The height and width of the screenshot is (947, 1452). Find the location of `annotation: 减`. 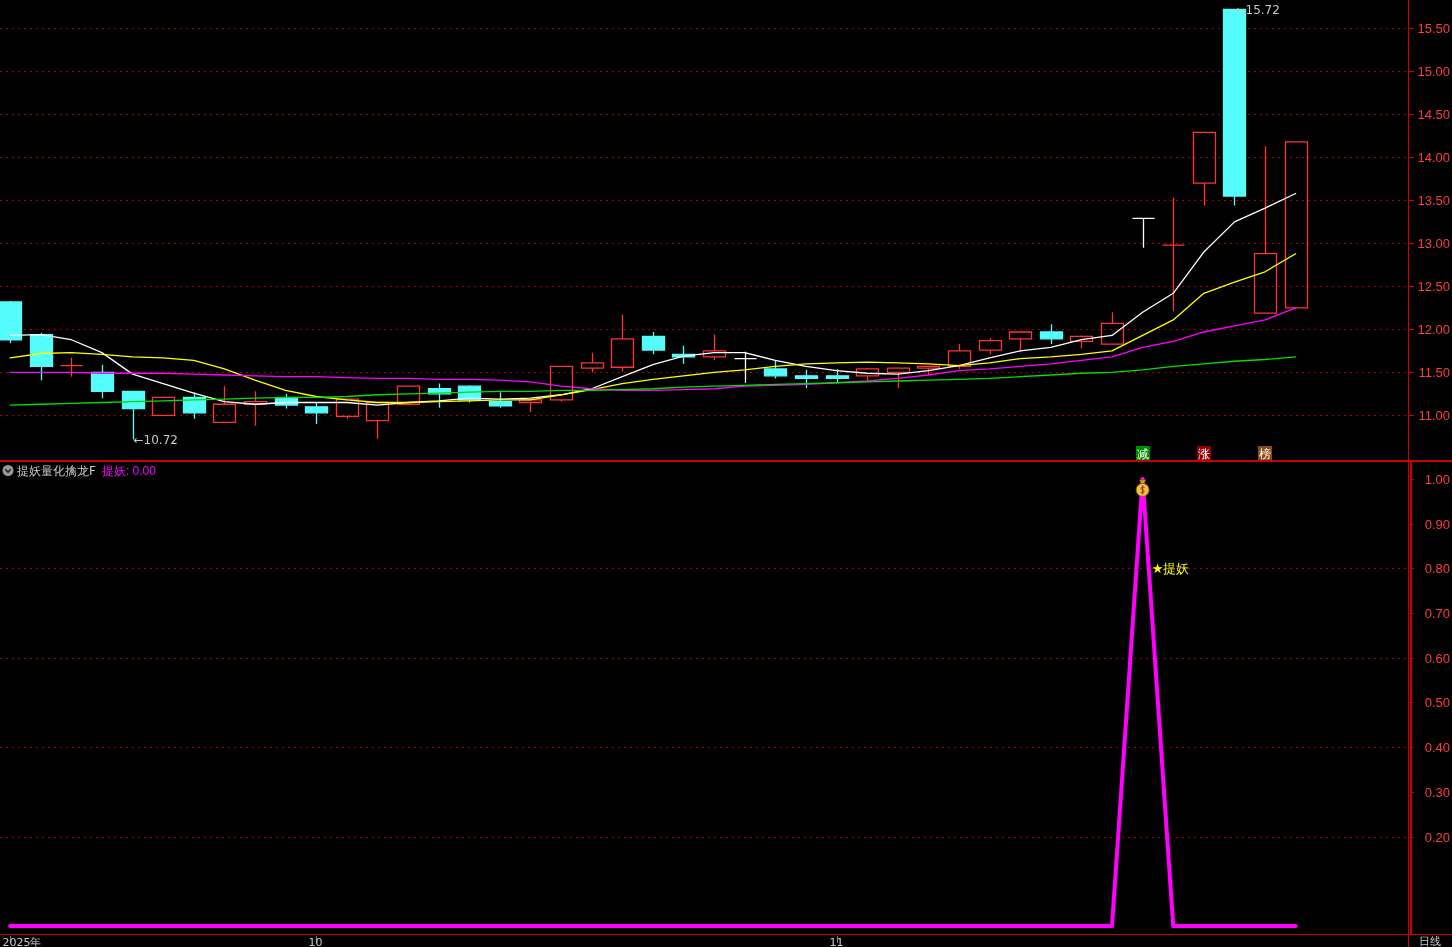

annotation: 减 is located at coordinates (1143, 454).